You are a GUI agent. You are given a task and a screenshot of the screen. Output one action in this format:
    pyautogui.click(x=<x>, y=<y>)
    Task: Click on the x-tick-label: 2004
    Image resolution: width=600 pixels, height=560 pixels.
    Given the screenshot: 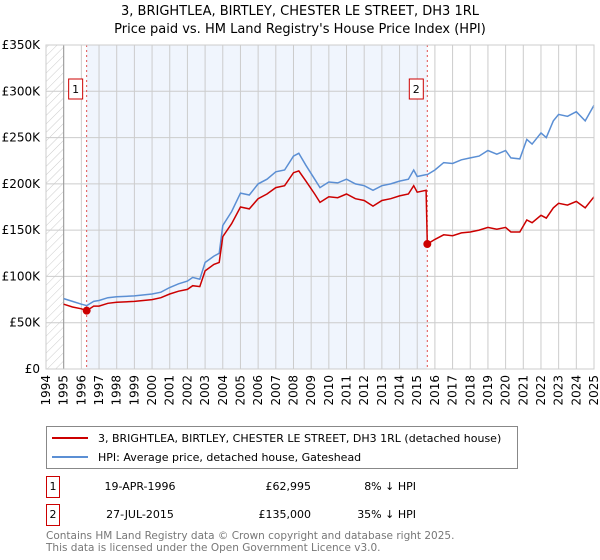 What is the action you would take?
    pyautogui.click(x=223, y=390)
    